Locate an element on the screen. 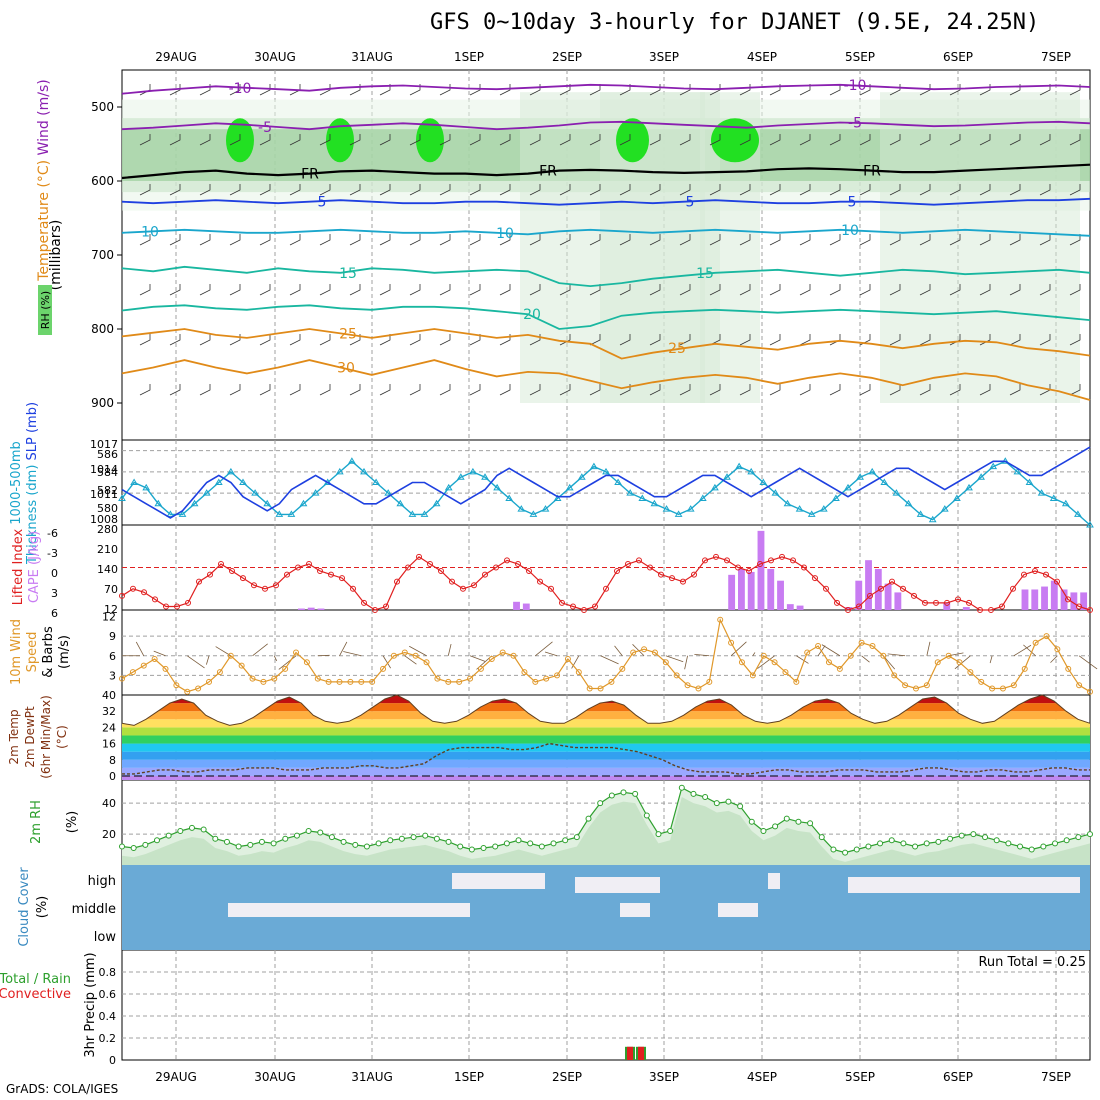 Image resolution: width=1100 pixels, height=1100 pixels. temp-color-band is located at coordinates (606, 715).